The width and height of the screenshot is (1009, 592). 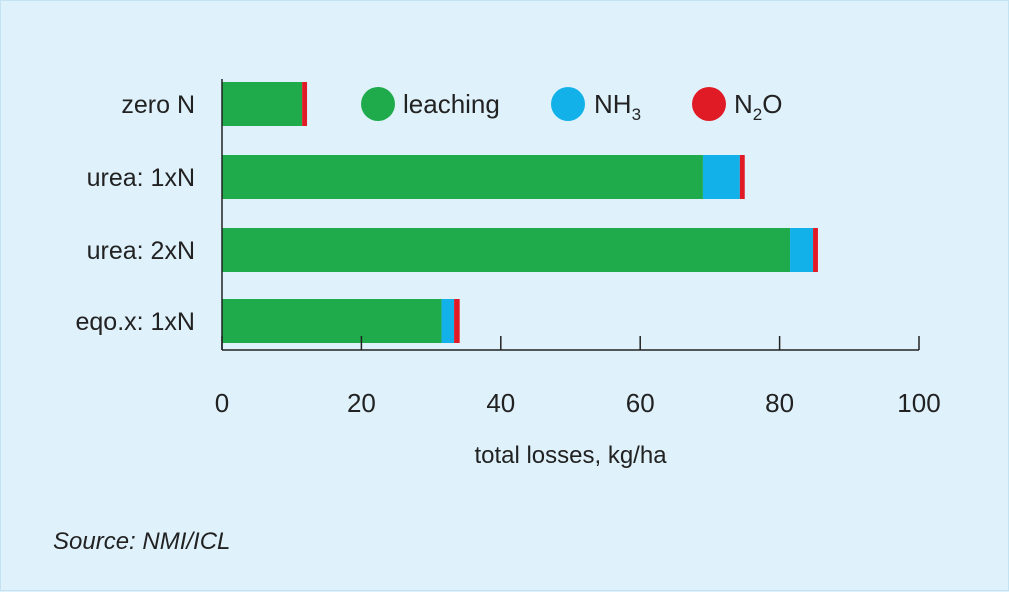 I want to click on x-tick-label: 100, so click(x=918, y=403).